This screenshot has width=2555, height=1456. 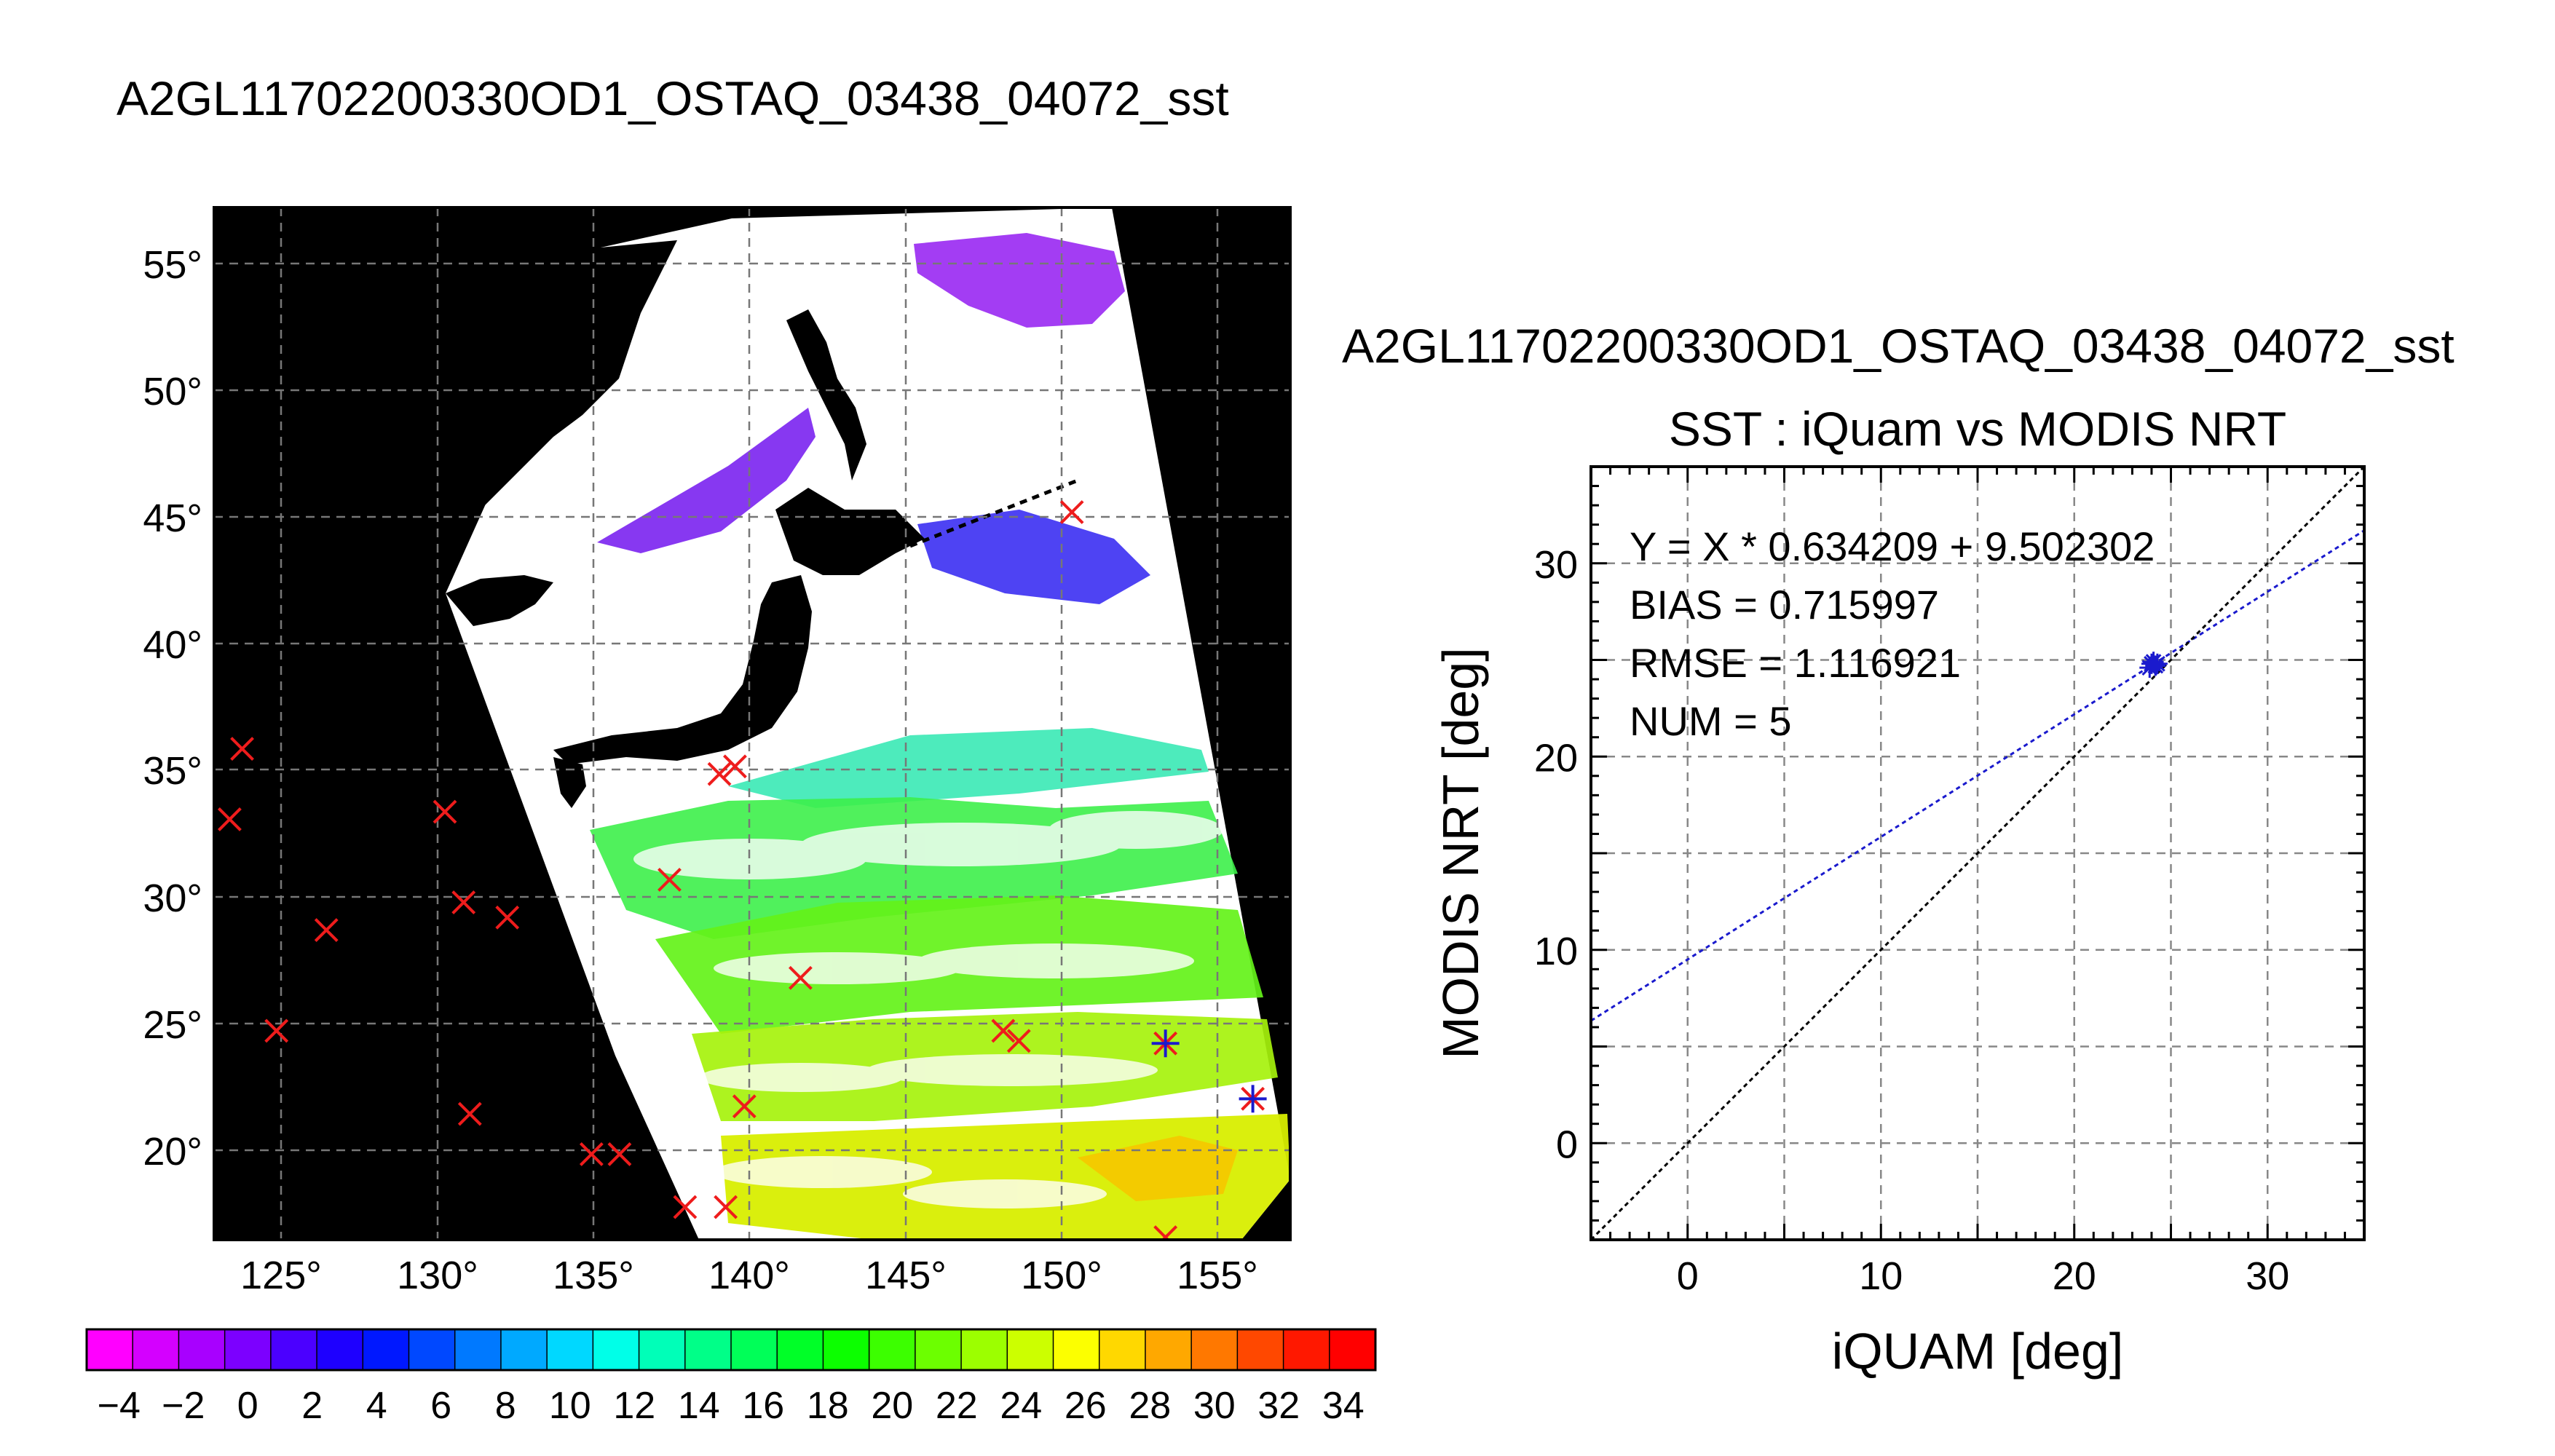 I want to click on lat-tick-label: 50°, so click(x=172, y=392).